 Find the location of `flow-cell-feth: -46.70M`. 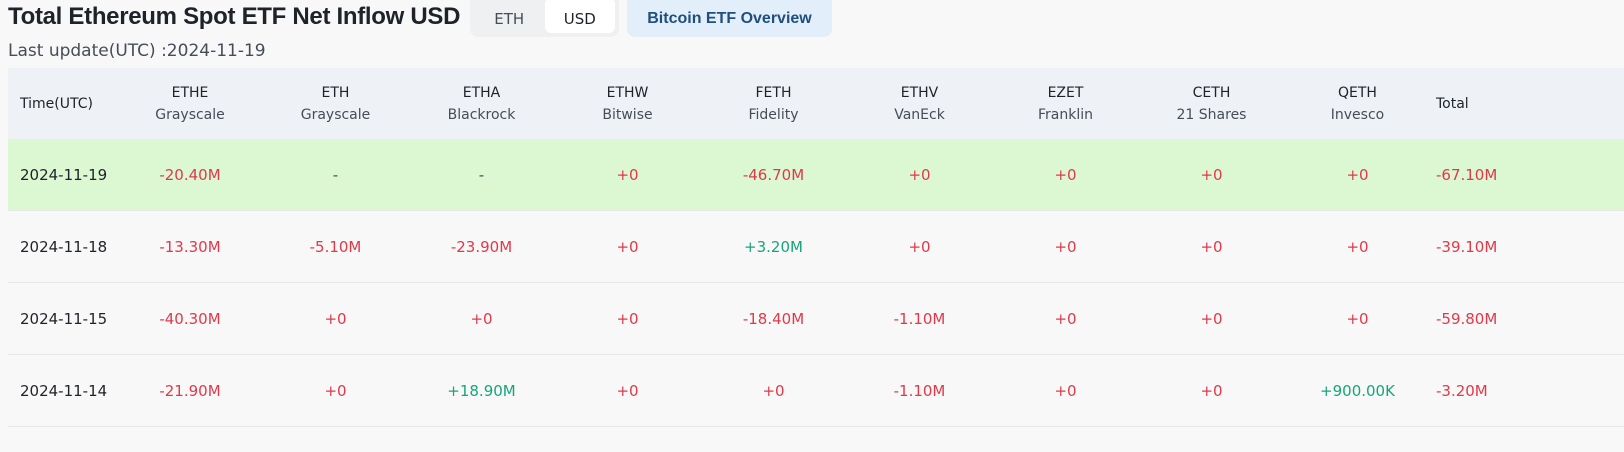

flow-cell-feth: -46.70M is located at coordinates (773, 174).